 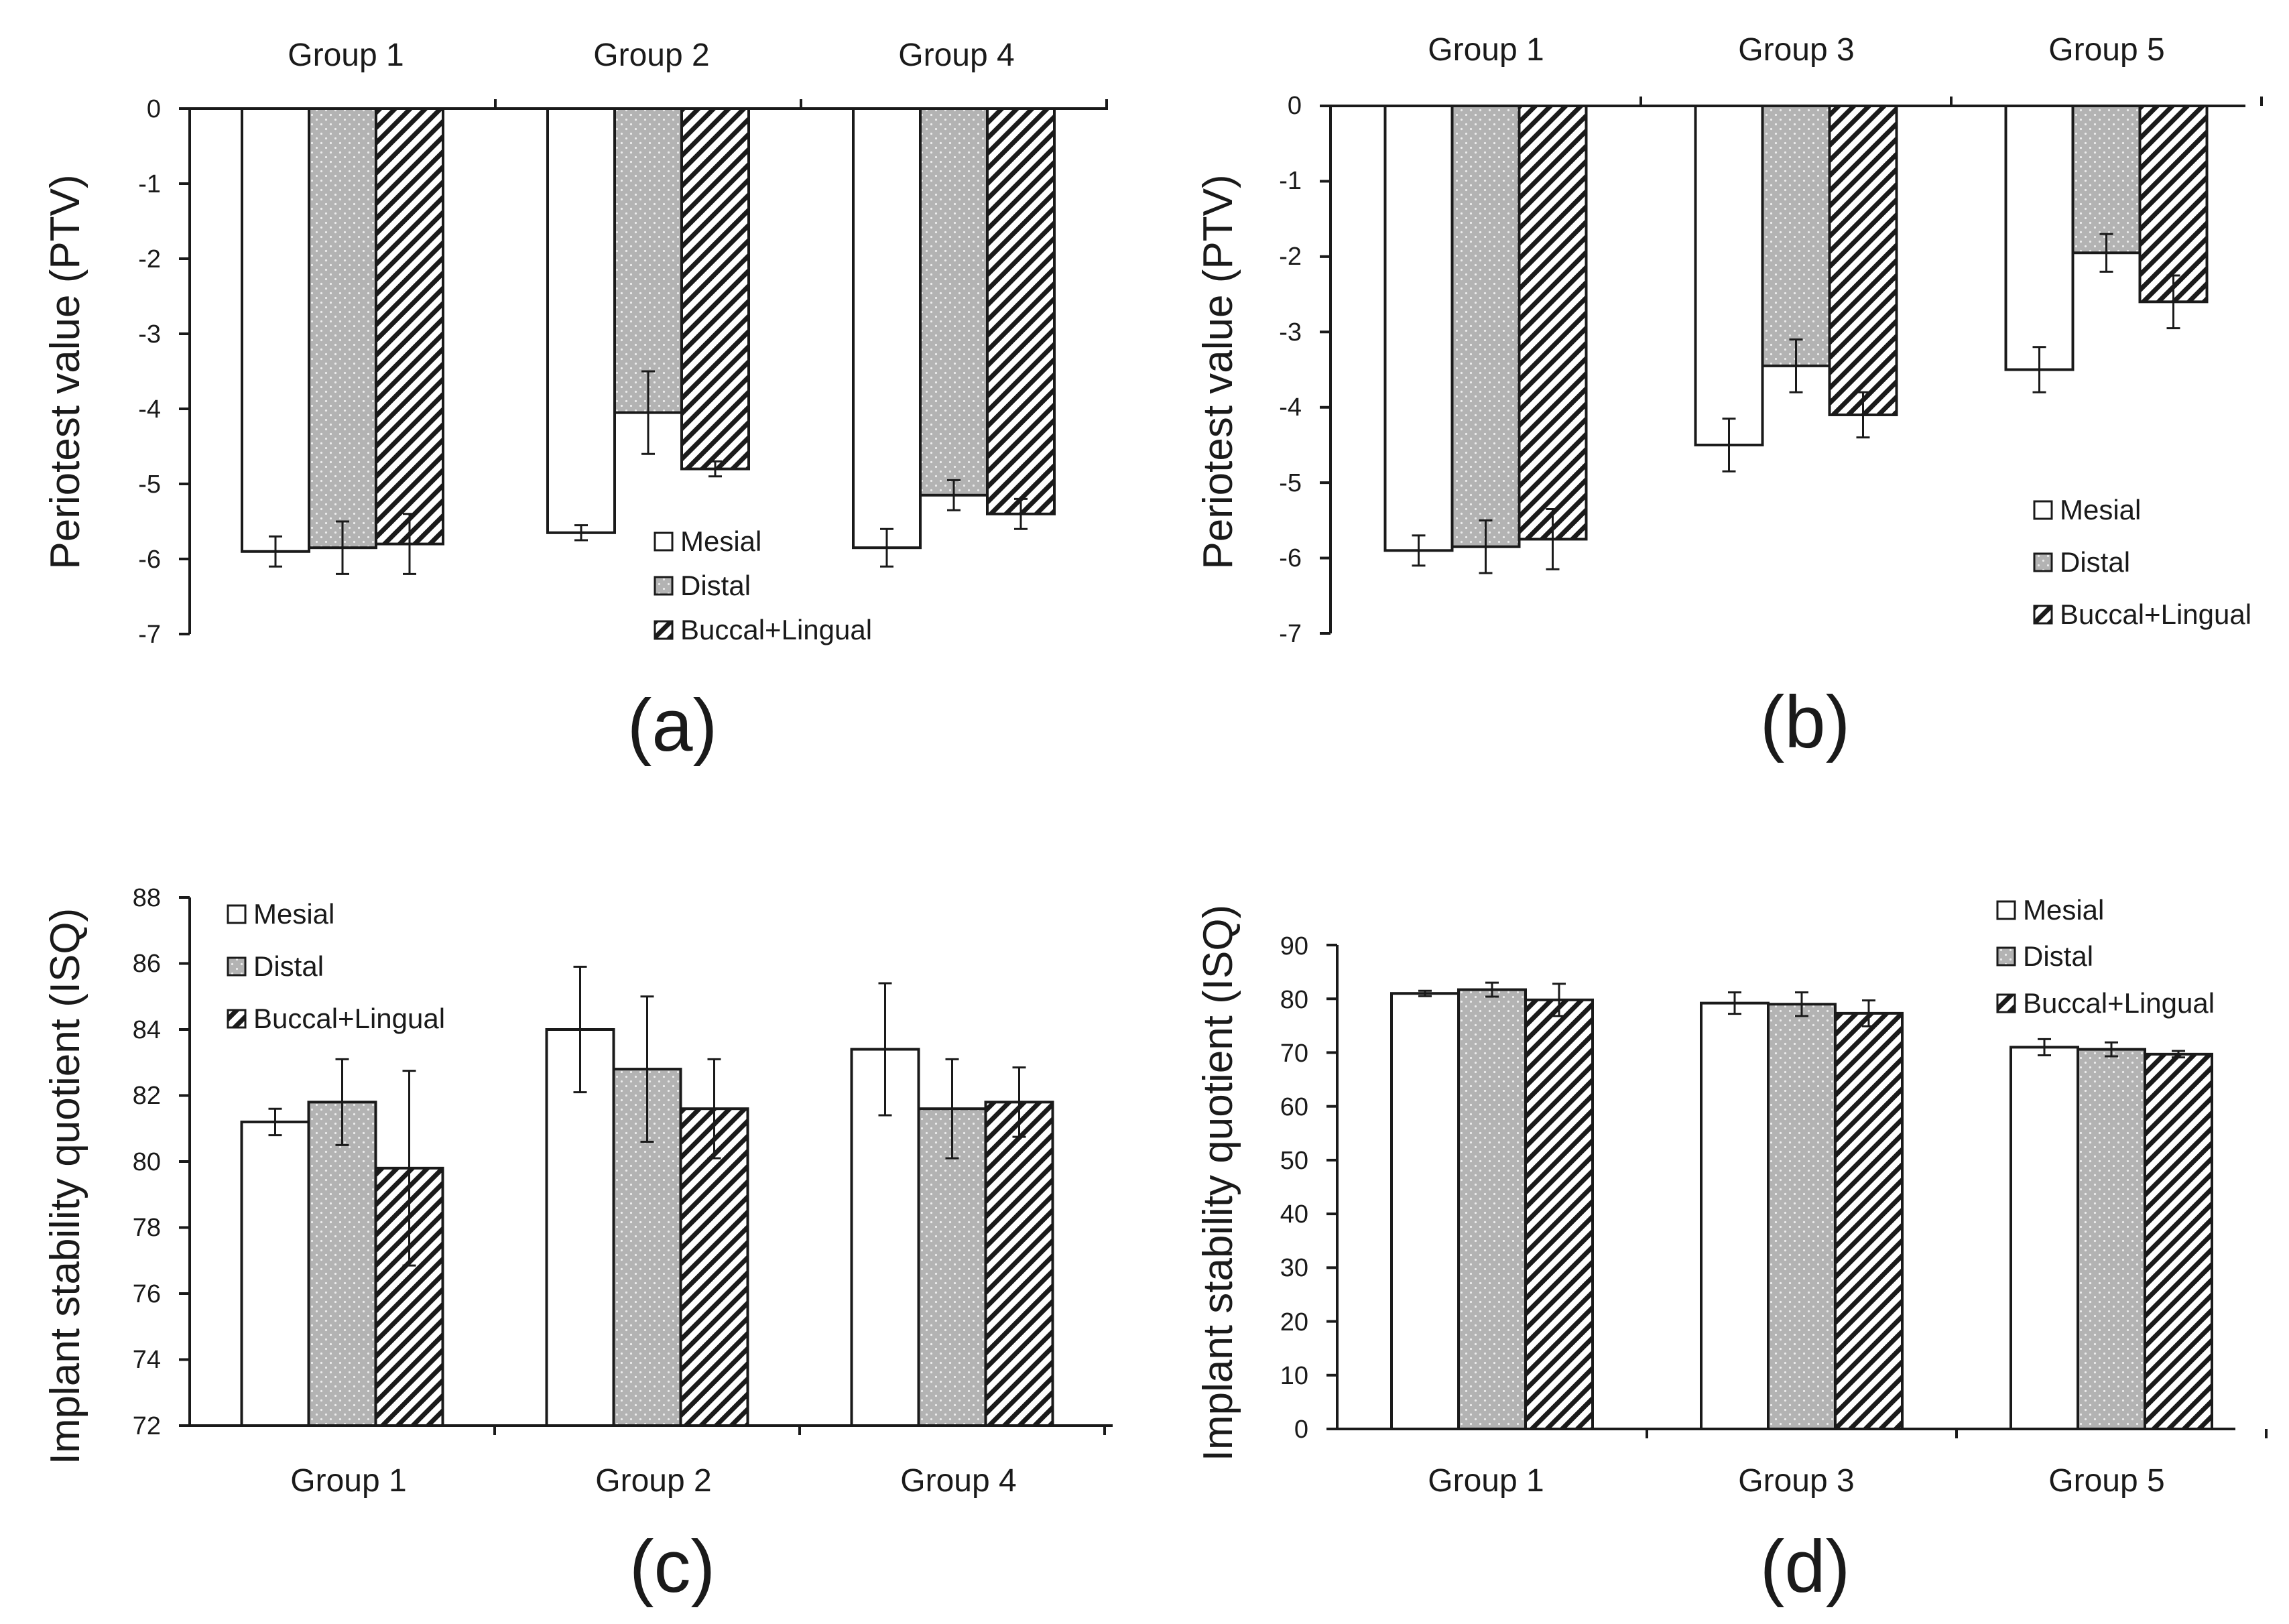 I want to click on y-tick-labels: 0 10 20 30 40 50 60 70 80 90, so click(x=1294, y=1188).